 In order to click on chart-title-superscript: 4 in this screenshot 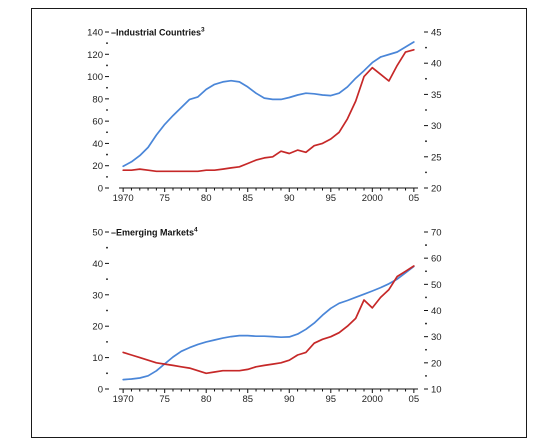, I will do `click(196, 230)`.